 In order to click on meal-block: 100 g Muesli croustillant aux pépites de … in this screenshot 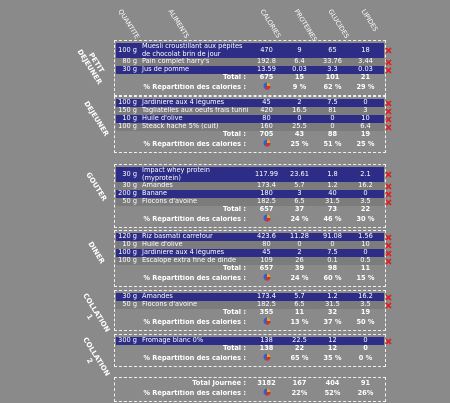, I will do `click(253, 68)`.